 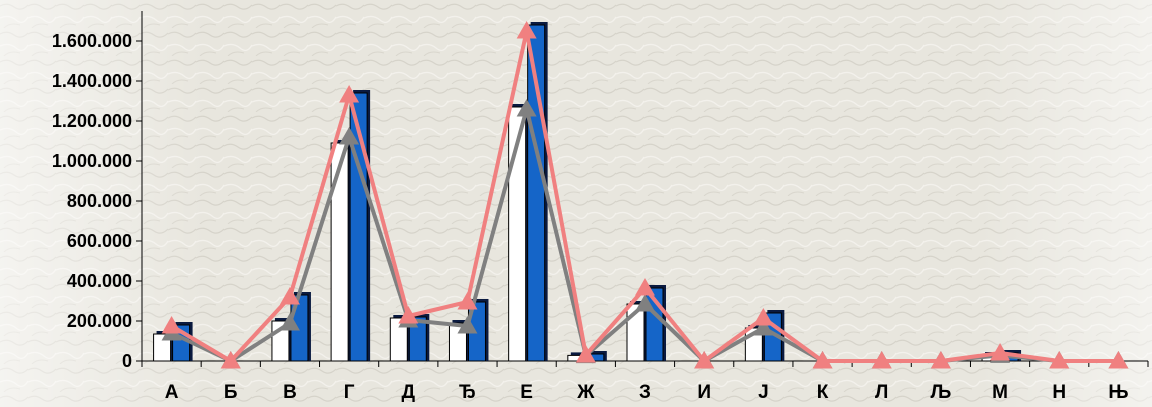 I want to click on y-tick-label: 600.000, so click(x=99, y=241).